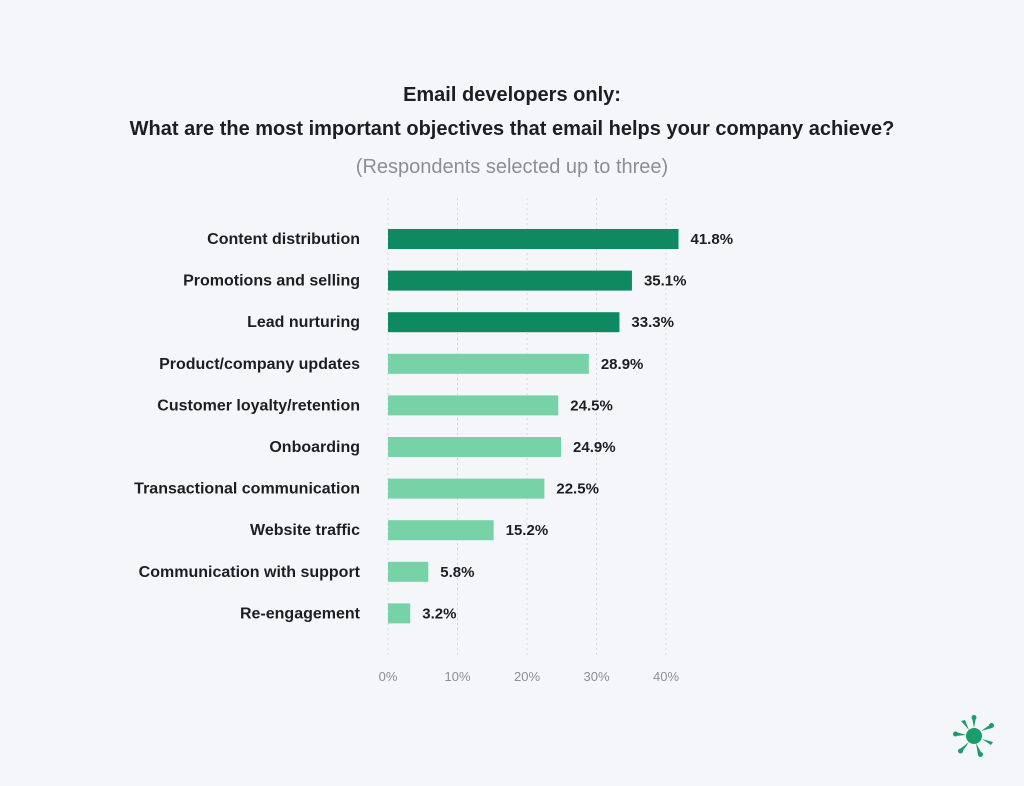 This screenshot has height=786, width=1024. Describe the element at coordinates (512, 167) in the screenshot. I see `chart-subtitle: (Respondents selected up to three)` at that location.